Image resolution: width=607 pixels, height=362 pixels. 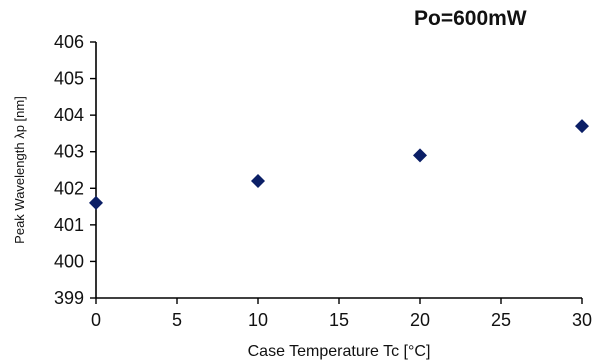 I want to click on y-tick-label: 405, so click(x=69, y=79).